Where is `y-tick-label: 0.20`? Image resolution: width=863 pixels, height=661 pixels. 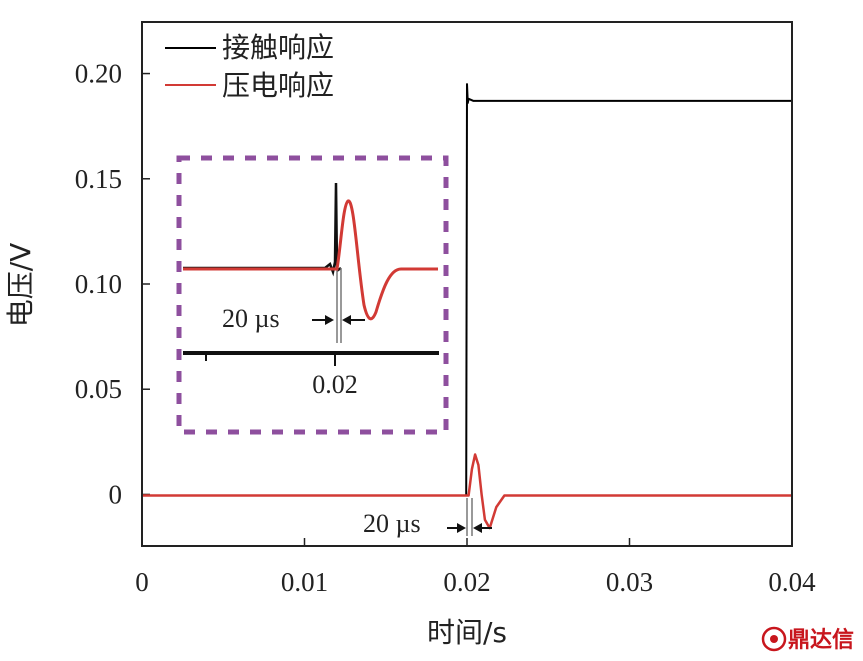 y-tick-label: 0.20 is located at coordinates (98, 74).